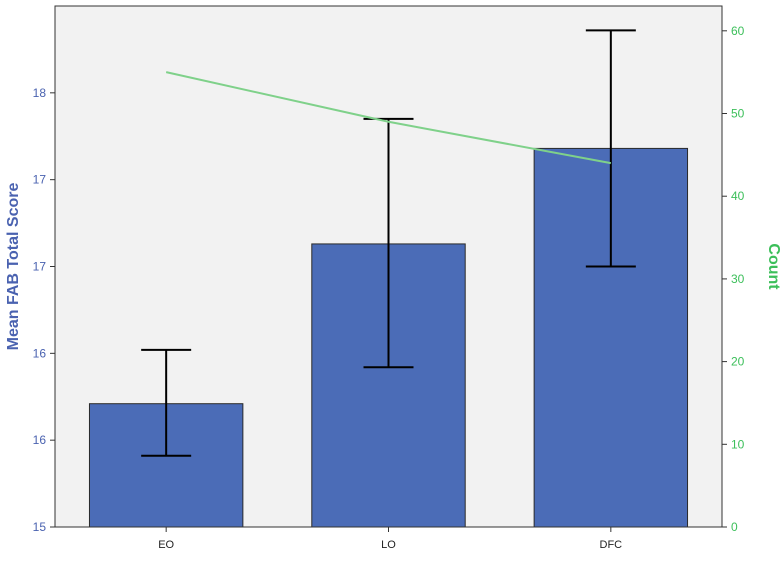 Image resolution: width=784 pixels, height=564 pixels. I want to click on error-bar-eo, so click(166, 402).